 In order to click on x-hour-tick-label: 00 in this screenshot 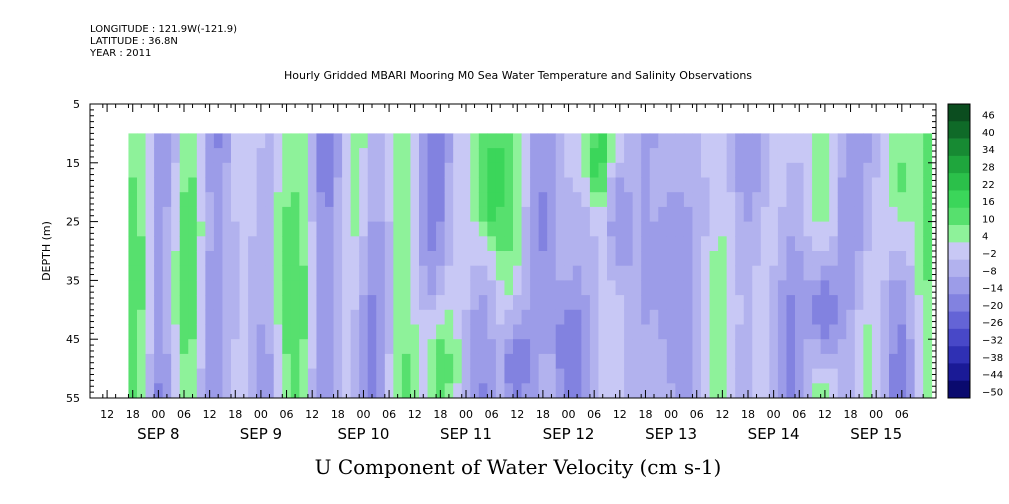, I will do `click(774, 414)`.